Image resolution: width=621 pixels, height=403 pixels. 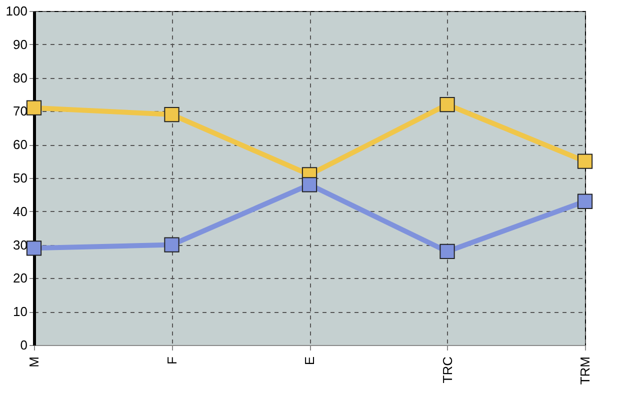 What do you see at coordinates (24, 345) in the screenshot?
I see `y-tick-label: 0` at bounding box center [24, 345].